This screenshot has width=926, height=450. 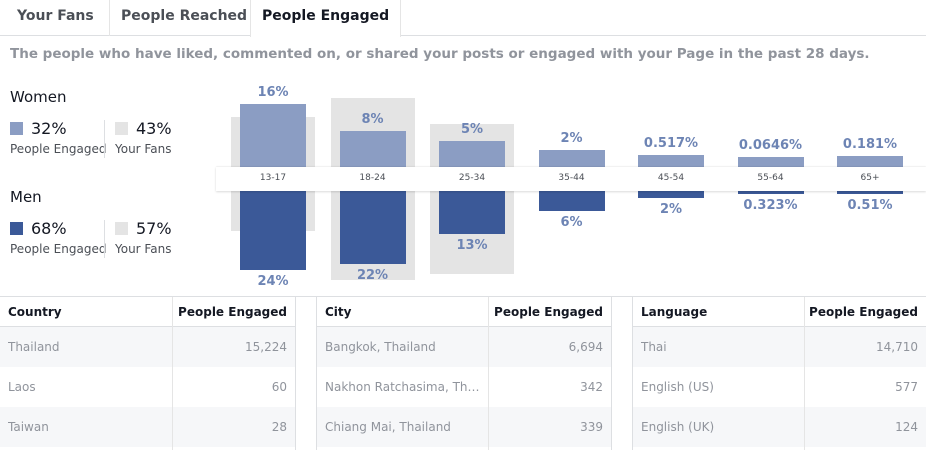 I want to click on women-value-label: 2%, so click(x=571, y=139).